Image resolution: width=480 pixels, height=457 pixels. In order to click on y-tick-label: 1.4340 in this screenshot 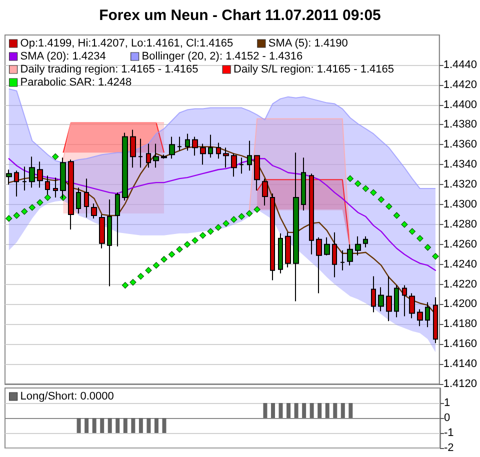, I will do `click(460, 164)`.